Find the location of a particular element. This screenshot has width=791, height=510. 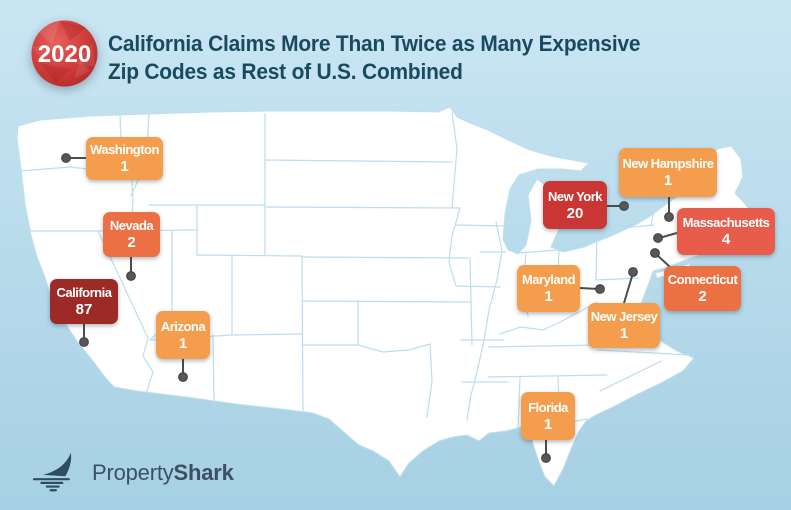

state-label-new-hampshire: New Hampshire 1 is located at coordinates (668, 172).